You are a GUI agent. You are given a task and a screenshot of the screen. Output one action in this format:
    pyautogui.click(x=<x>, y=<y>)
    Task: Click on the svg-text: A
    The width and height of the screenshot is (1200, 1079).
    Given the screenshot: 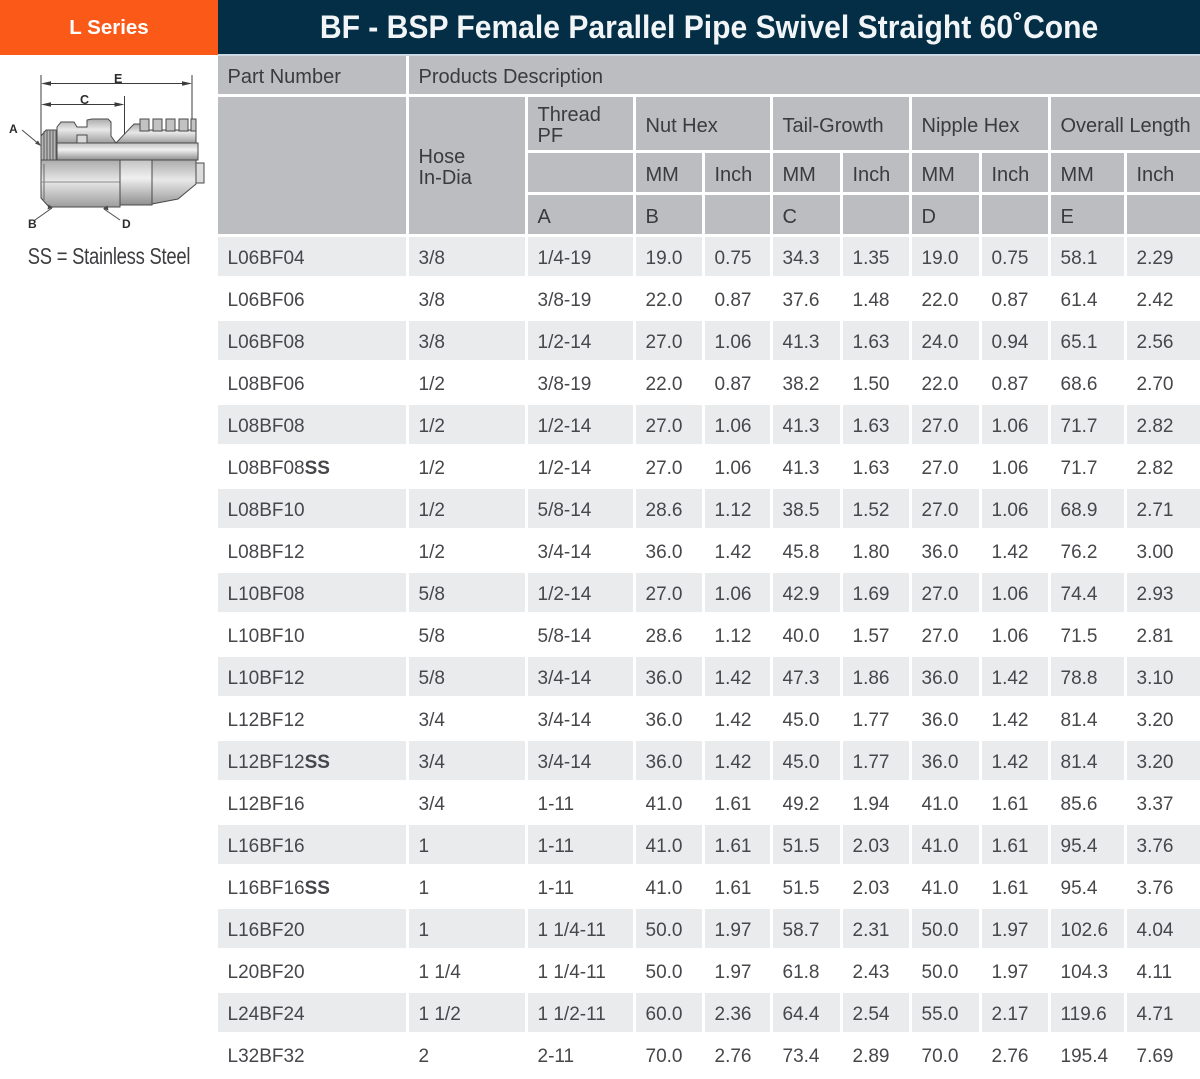 What is the action you would take?
    pyautogui.click(x=13, y=129)
    